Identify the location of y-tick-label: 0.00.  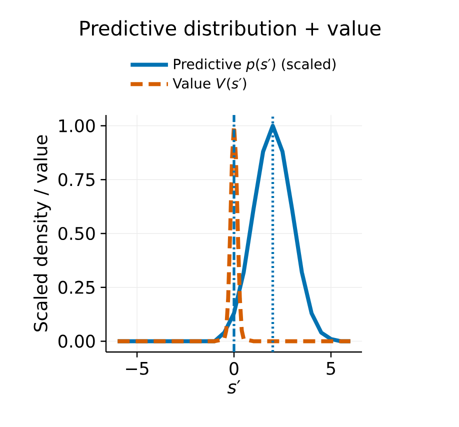
(76, 341).